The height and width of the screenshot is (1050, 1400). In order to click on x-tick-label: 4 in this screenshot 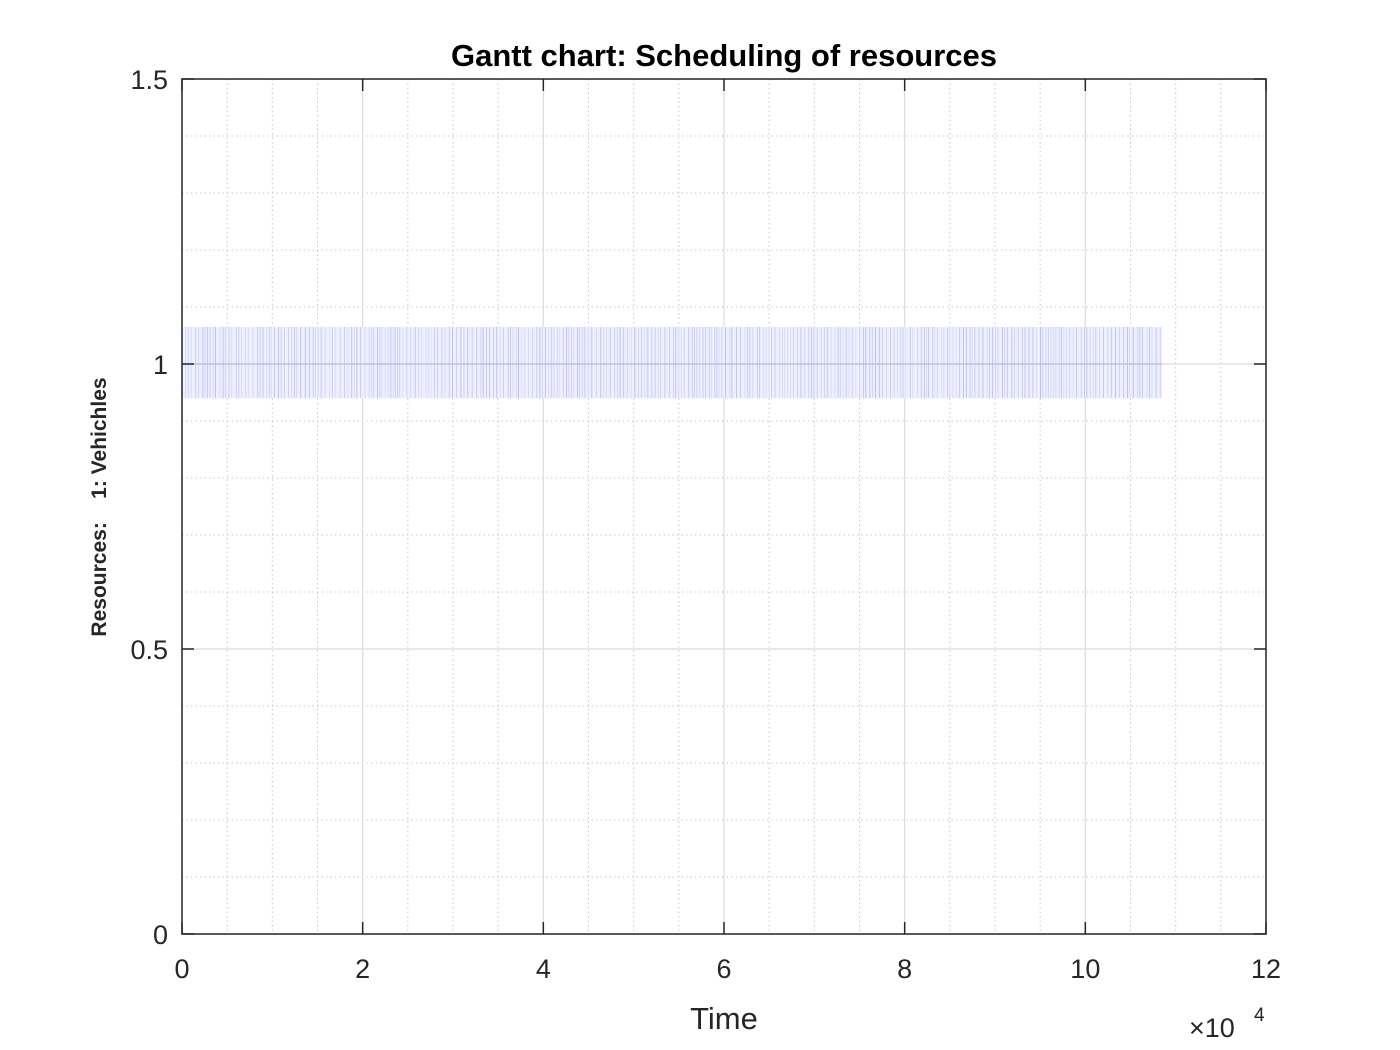, I will do `click(543, 969)`.